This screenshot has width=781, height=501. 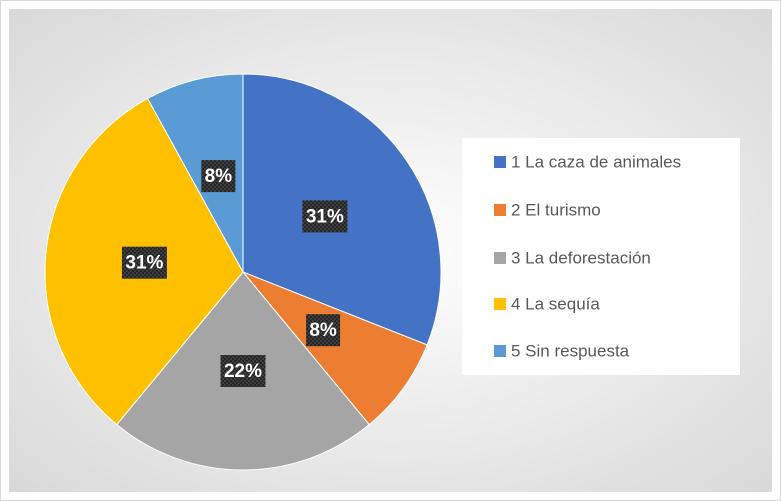 What do you see at coordinates (570, 350) in the screenshot?
I see `legend-label: 5 Sin respuesta` at bounding box center [570, 350].